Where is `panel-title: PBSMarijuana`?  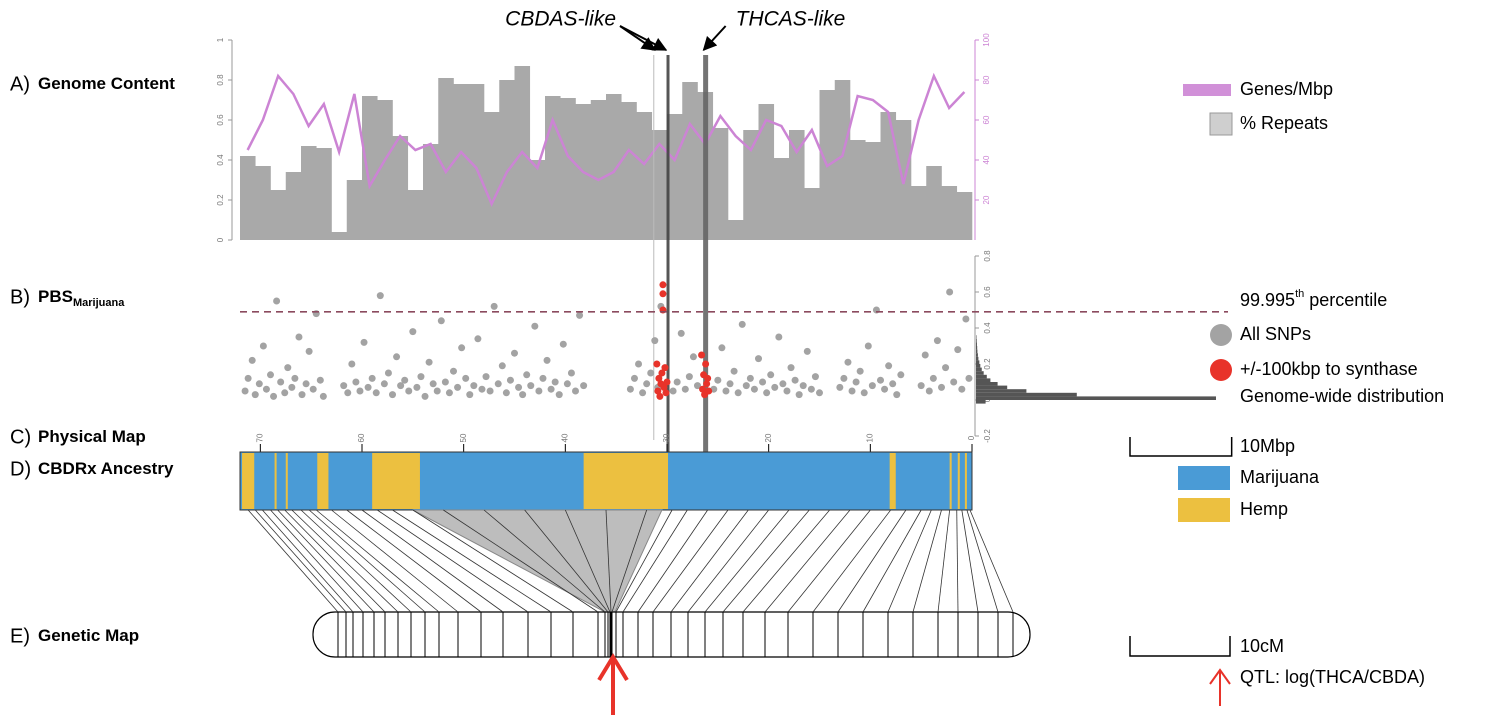 panel-title: PBSMarijuana is located at coordinates (81, 297).